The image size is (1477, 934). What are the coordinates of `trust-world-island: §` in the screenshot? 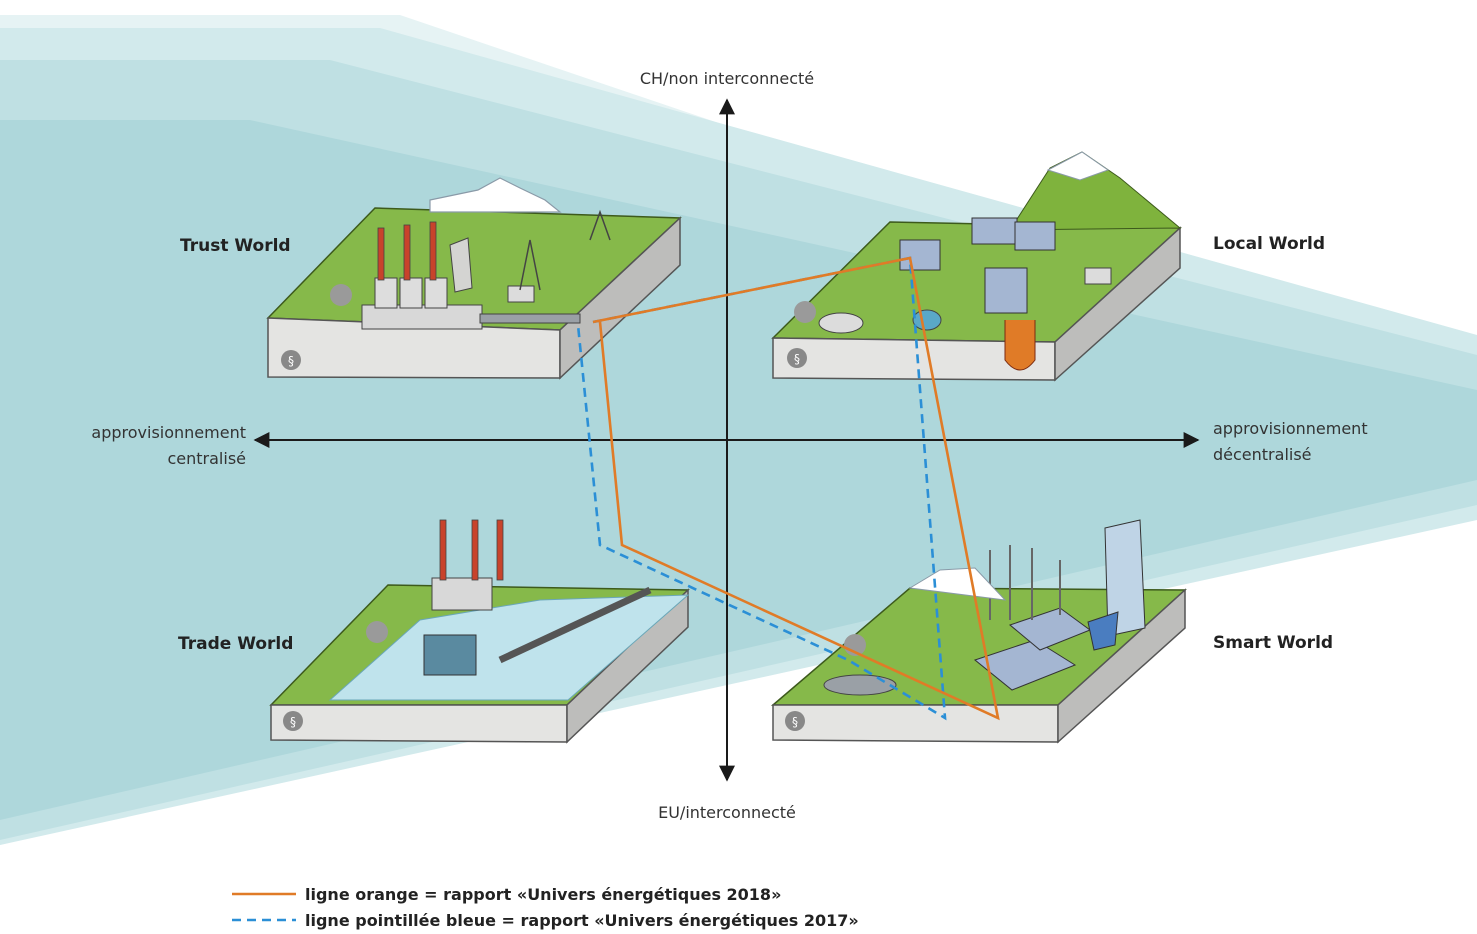 It's located at (474, 278).